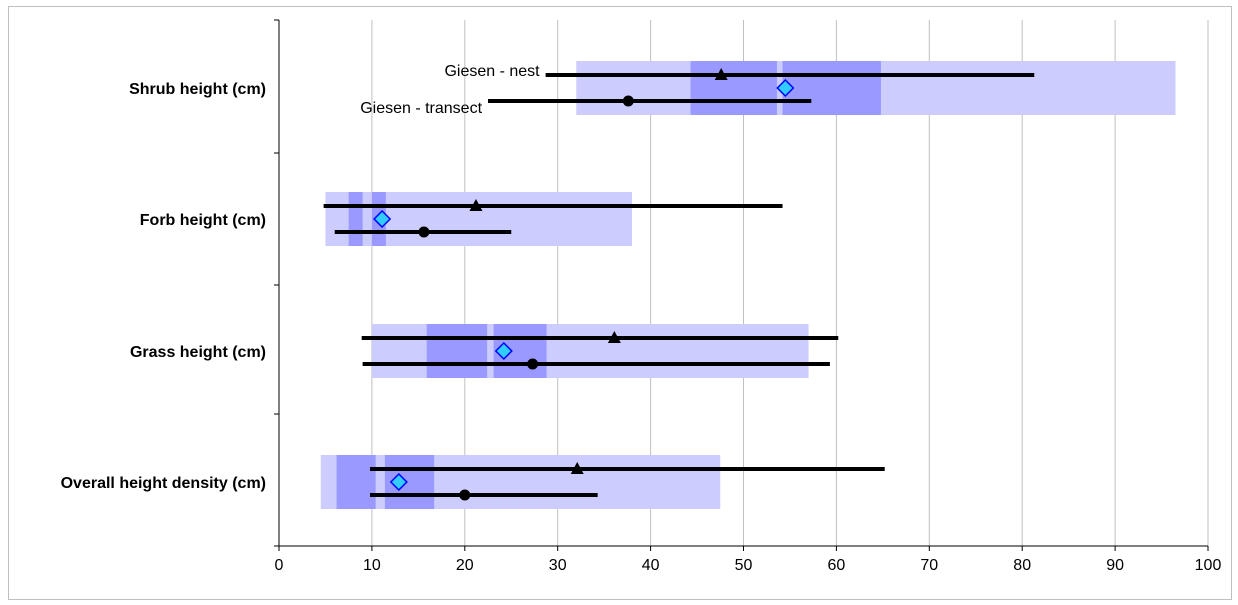 This screenshot has width=1238, height=605. What do you see at coordinates (929, 565) in the screenshot?
I see `x-tick-label-70: 70` at bounding box center [929, 565].